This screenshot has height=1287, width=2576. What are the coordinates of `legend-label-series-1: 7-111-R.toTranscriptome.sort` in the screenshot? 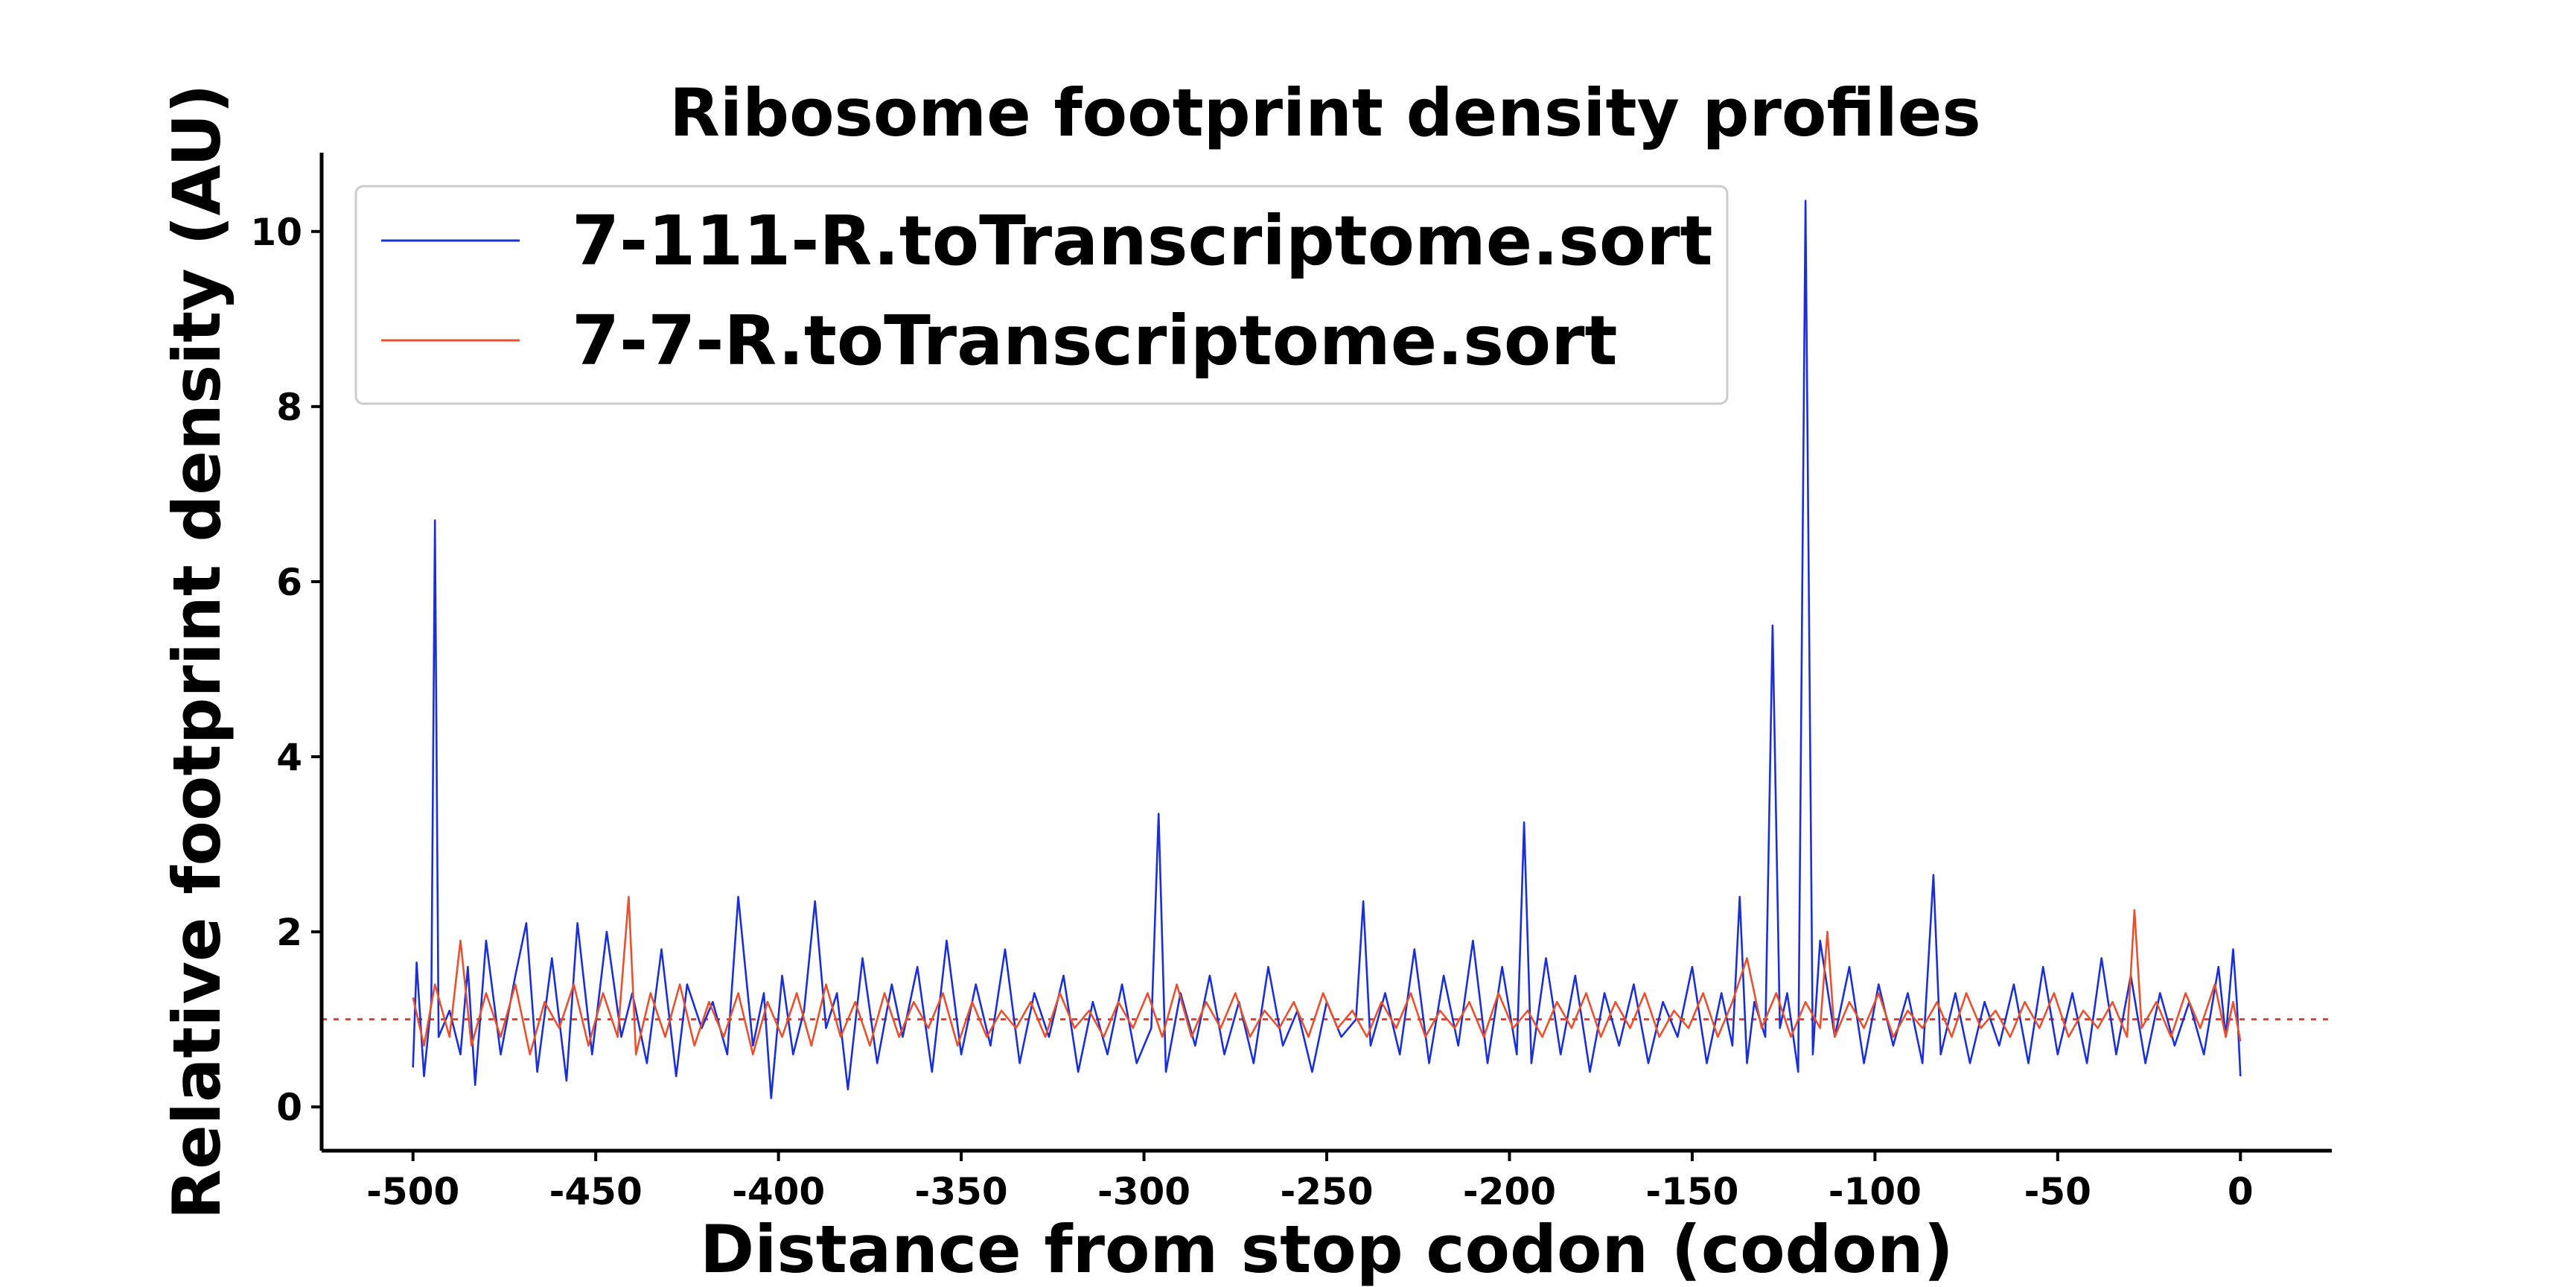 It's located at (1142, 241).